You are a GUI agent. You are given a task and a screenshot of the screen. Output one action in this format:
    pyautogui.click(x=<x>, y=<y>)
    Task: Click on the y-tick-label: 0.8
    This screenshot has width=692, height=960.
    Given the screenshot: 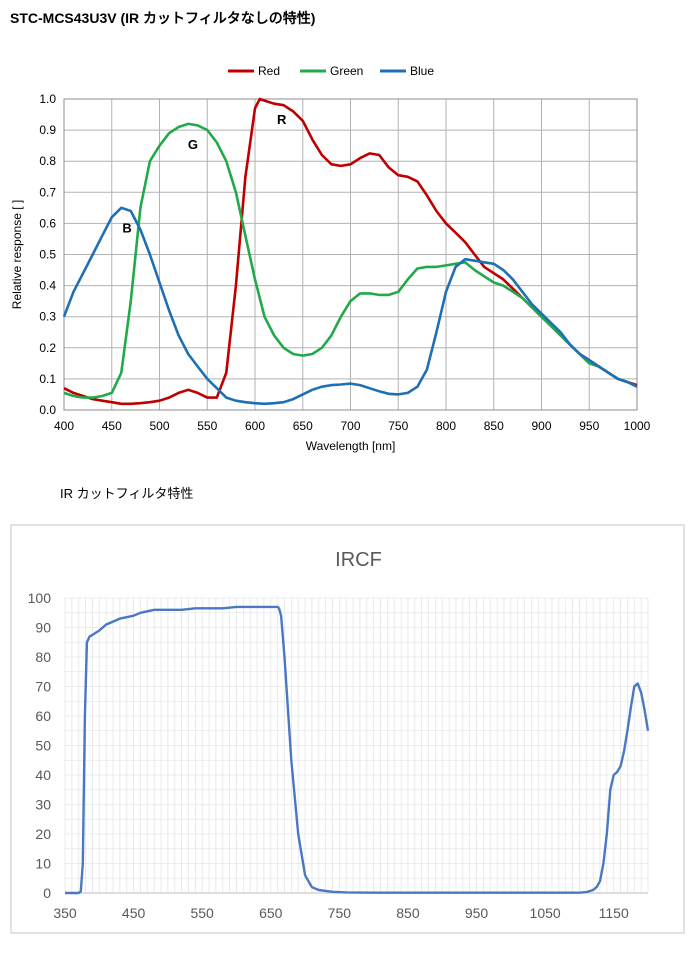 What is the action you would take?
    pyautogui.click(x=47, y=161)
    